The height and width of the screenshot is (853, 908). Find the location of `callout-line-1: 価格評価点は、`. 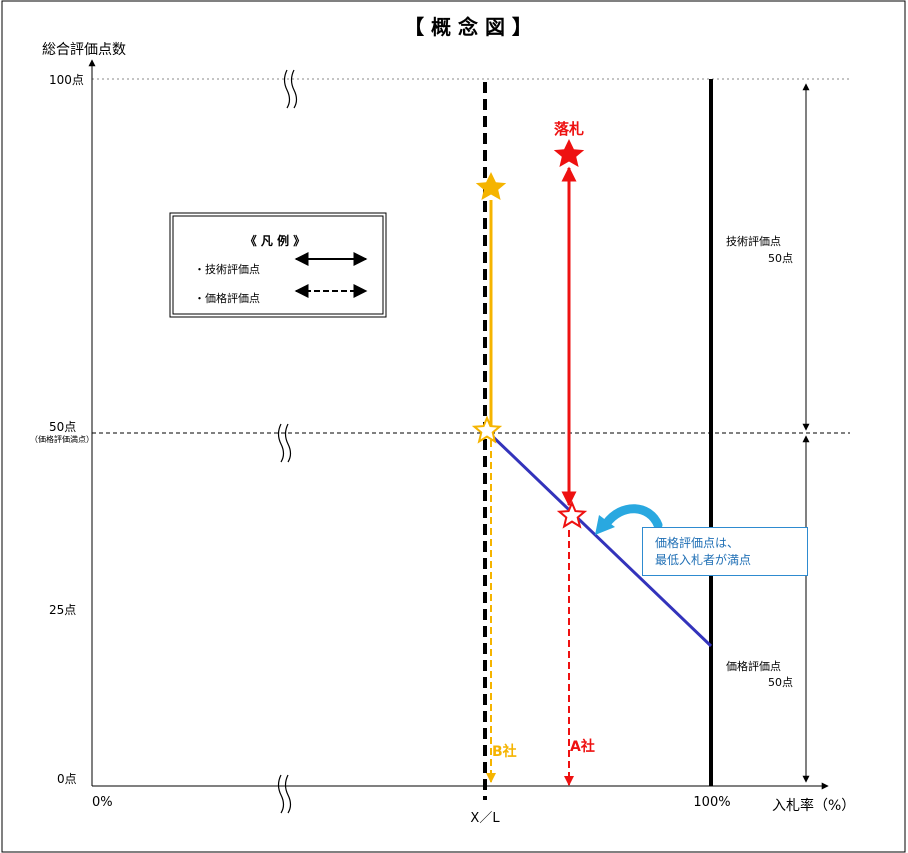

callout-line-1: 価格評価点は、 is located at coordinates (697, 543).